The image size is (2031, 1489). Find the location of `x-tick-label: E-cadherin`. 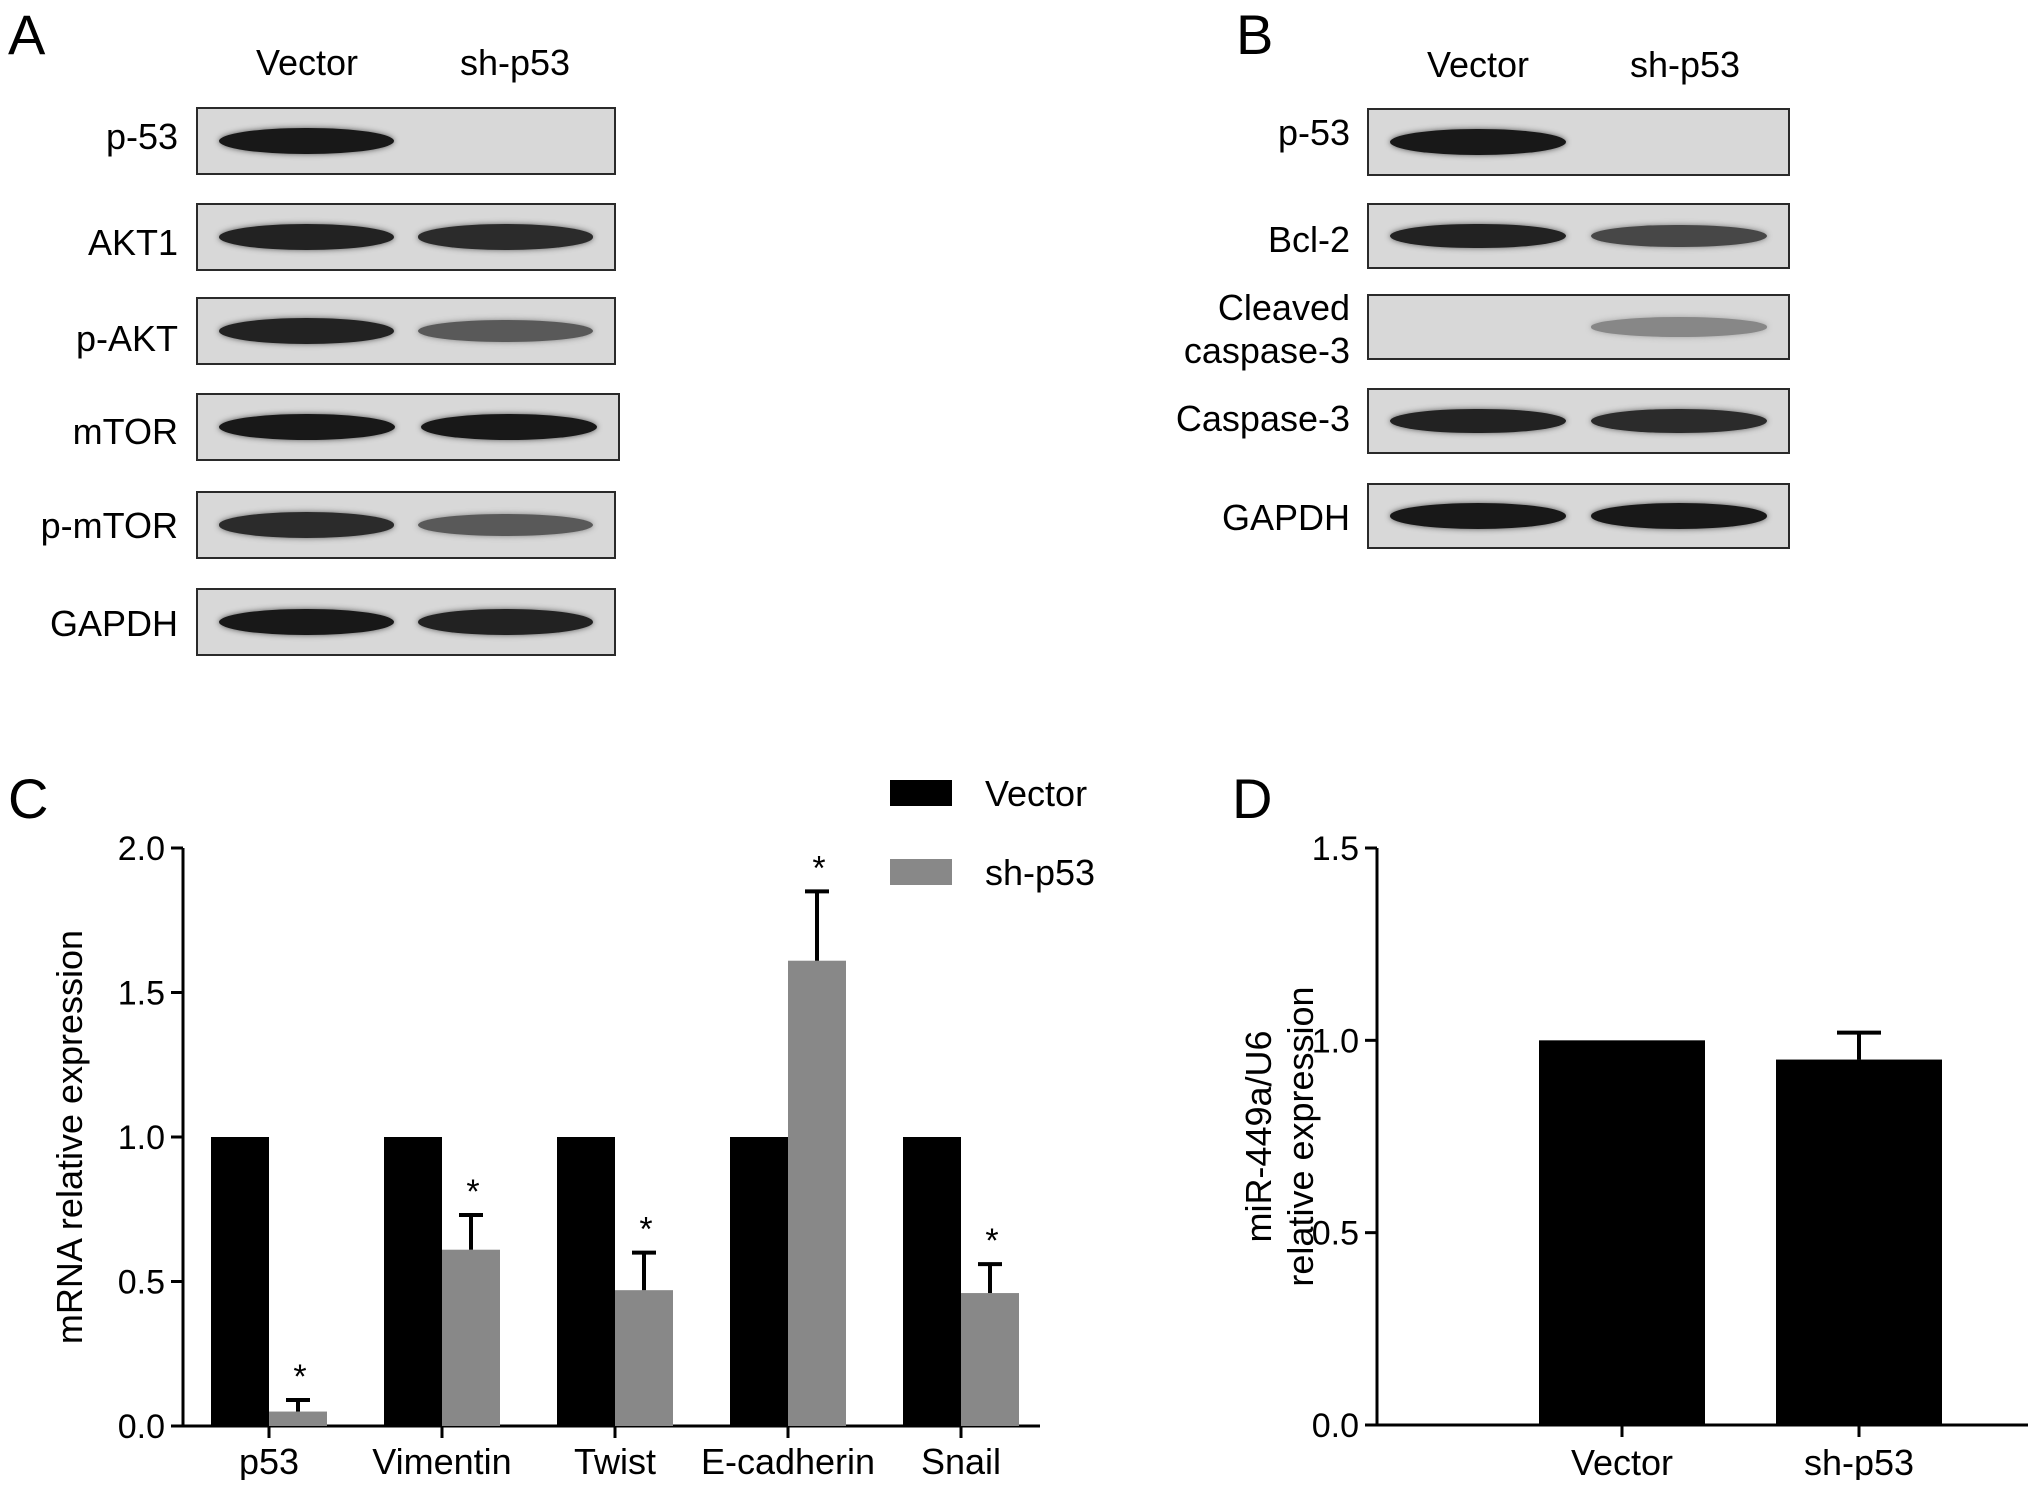

x-tick-label: E-cadherin is located at coordinates (788, 1460).